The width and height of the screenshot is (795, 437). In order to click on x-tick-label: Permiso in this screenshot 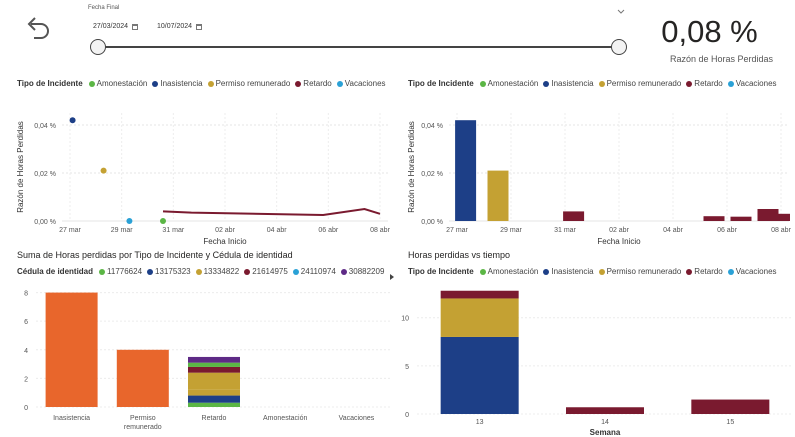, I will do `click(143, 418)`.